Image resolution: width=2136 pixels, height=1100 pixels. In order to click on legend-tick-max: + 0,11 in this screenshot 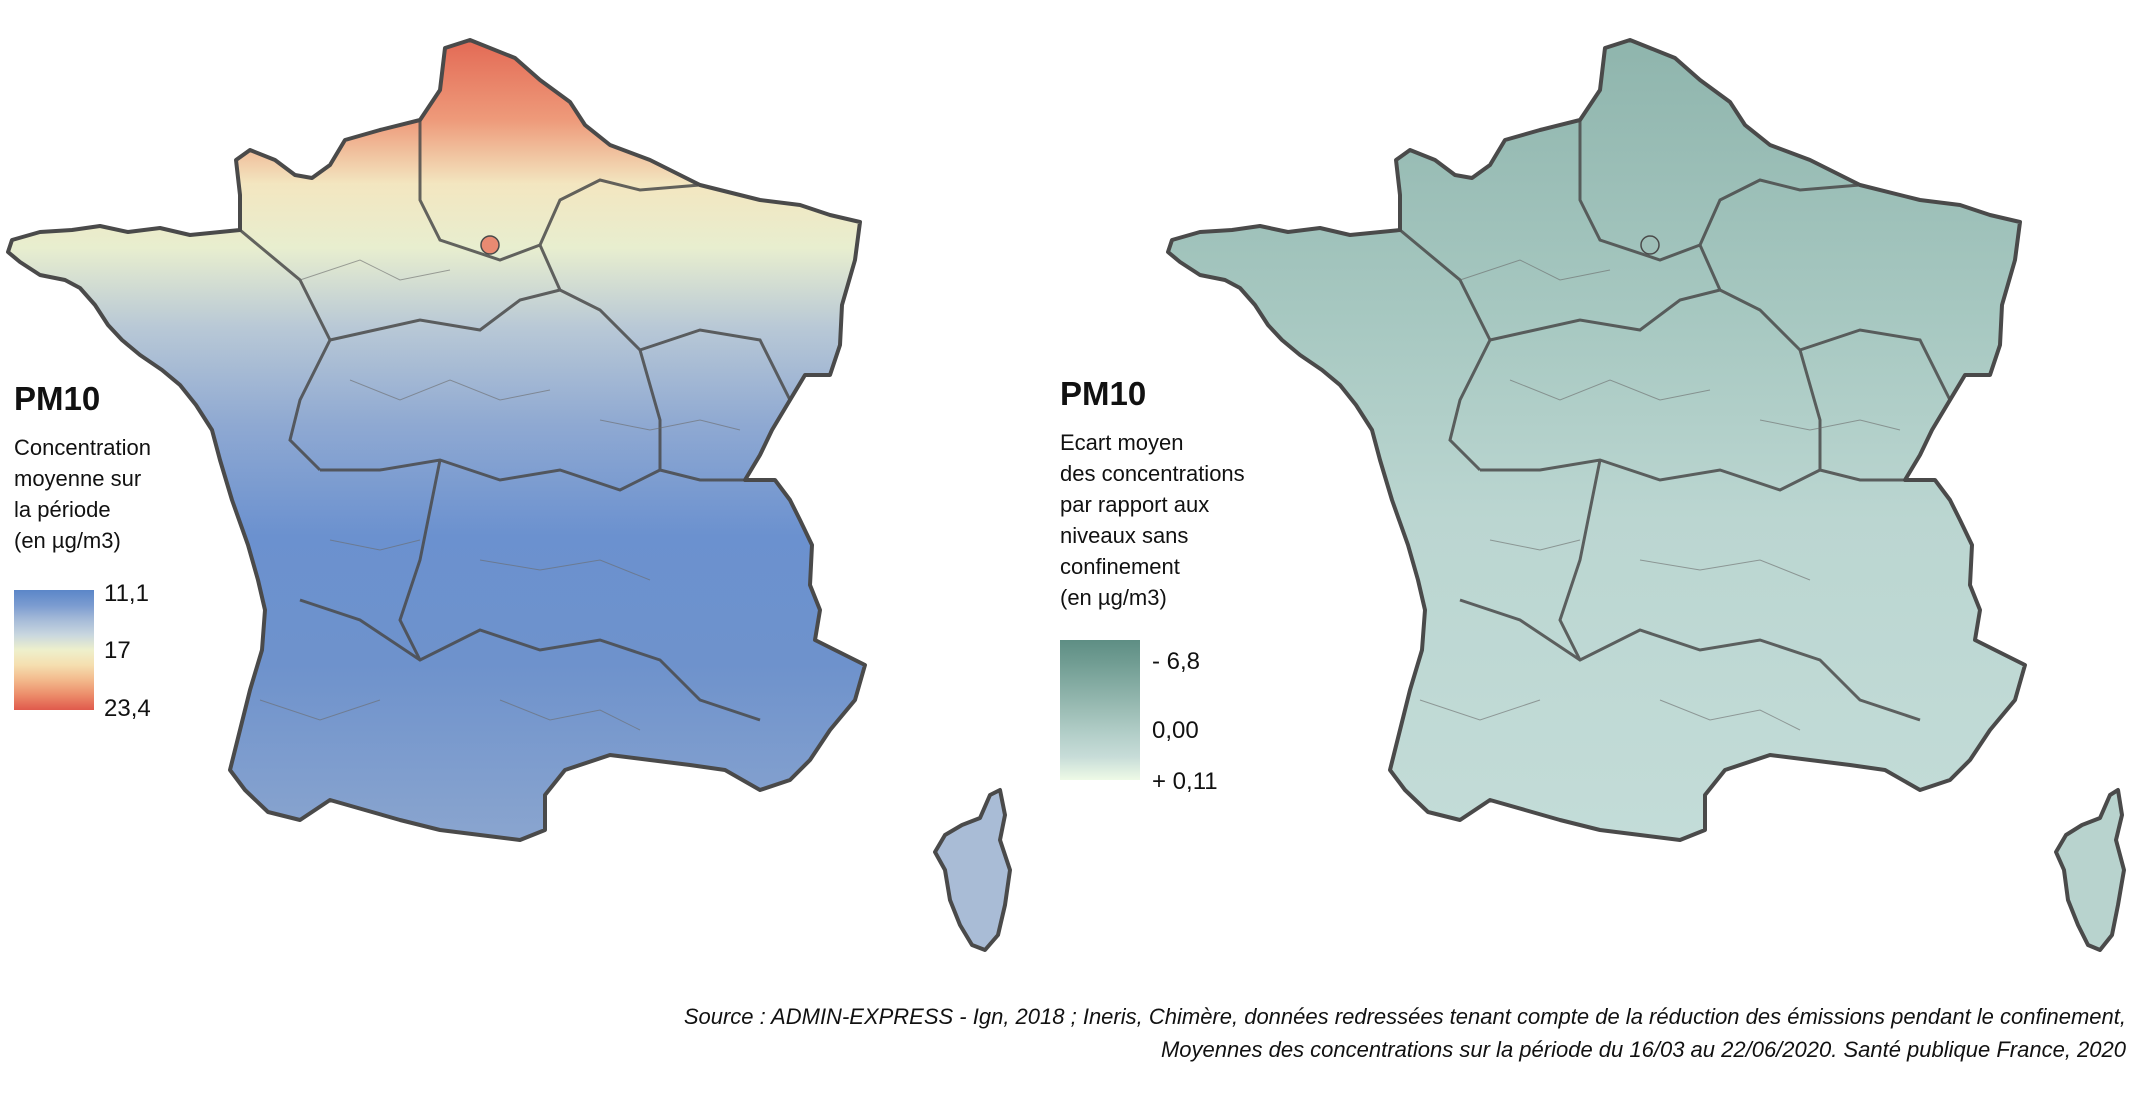, I will do `click(1185, 781)`.